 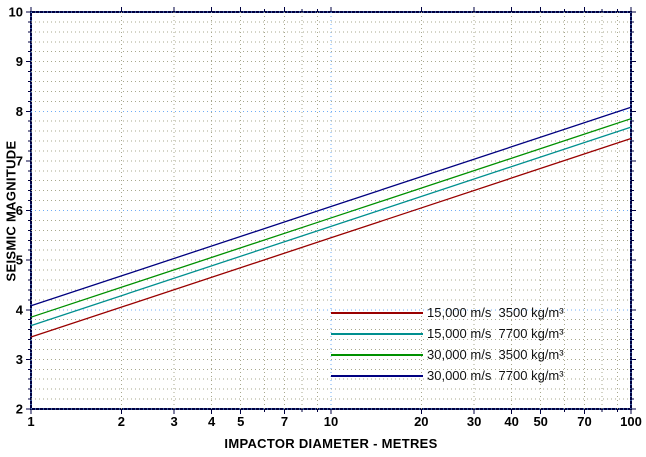 I want to click on y-tick-label: 2, so click(x=19, y=409).